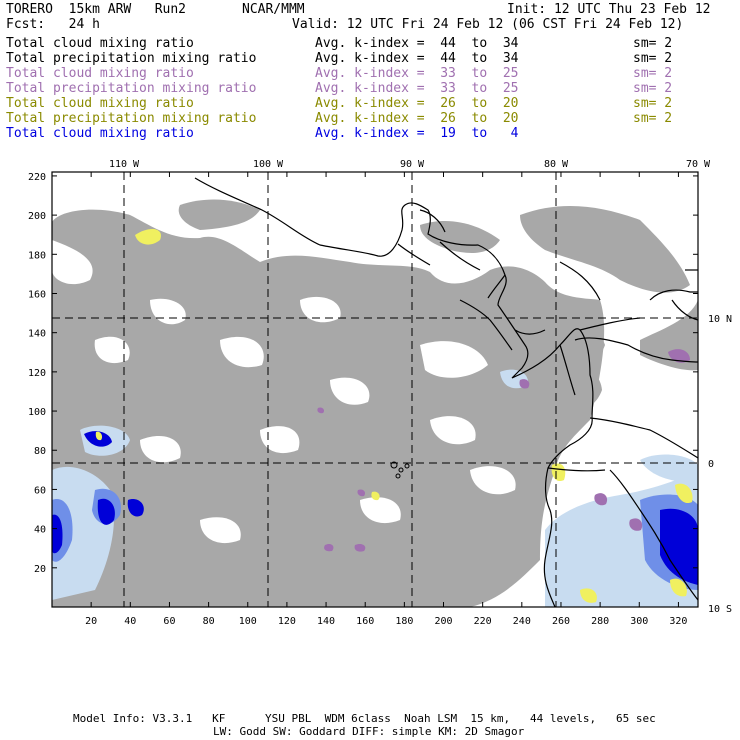 This screenshot has height=740, width=740. I want to click on x-tick-label: 140, so click(326, 621).